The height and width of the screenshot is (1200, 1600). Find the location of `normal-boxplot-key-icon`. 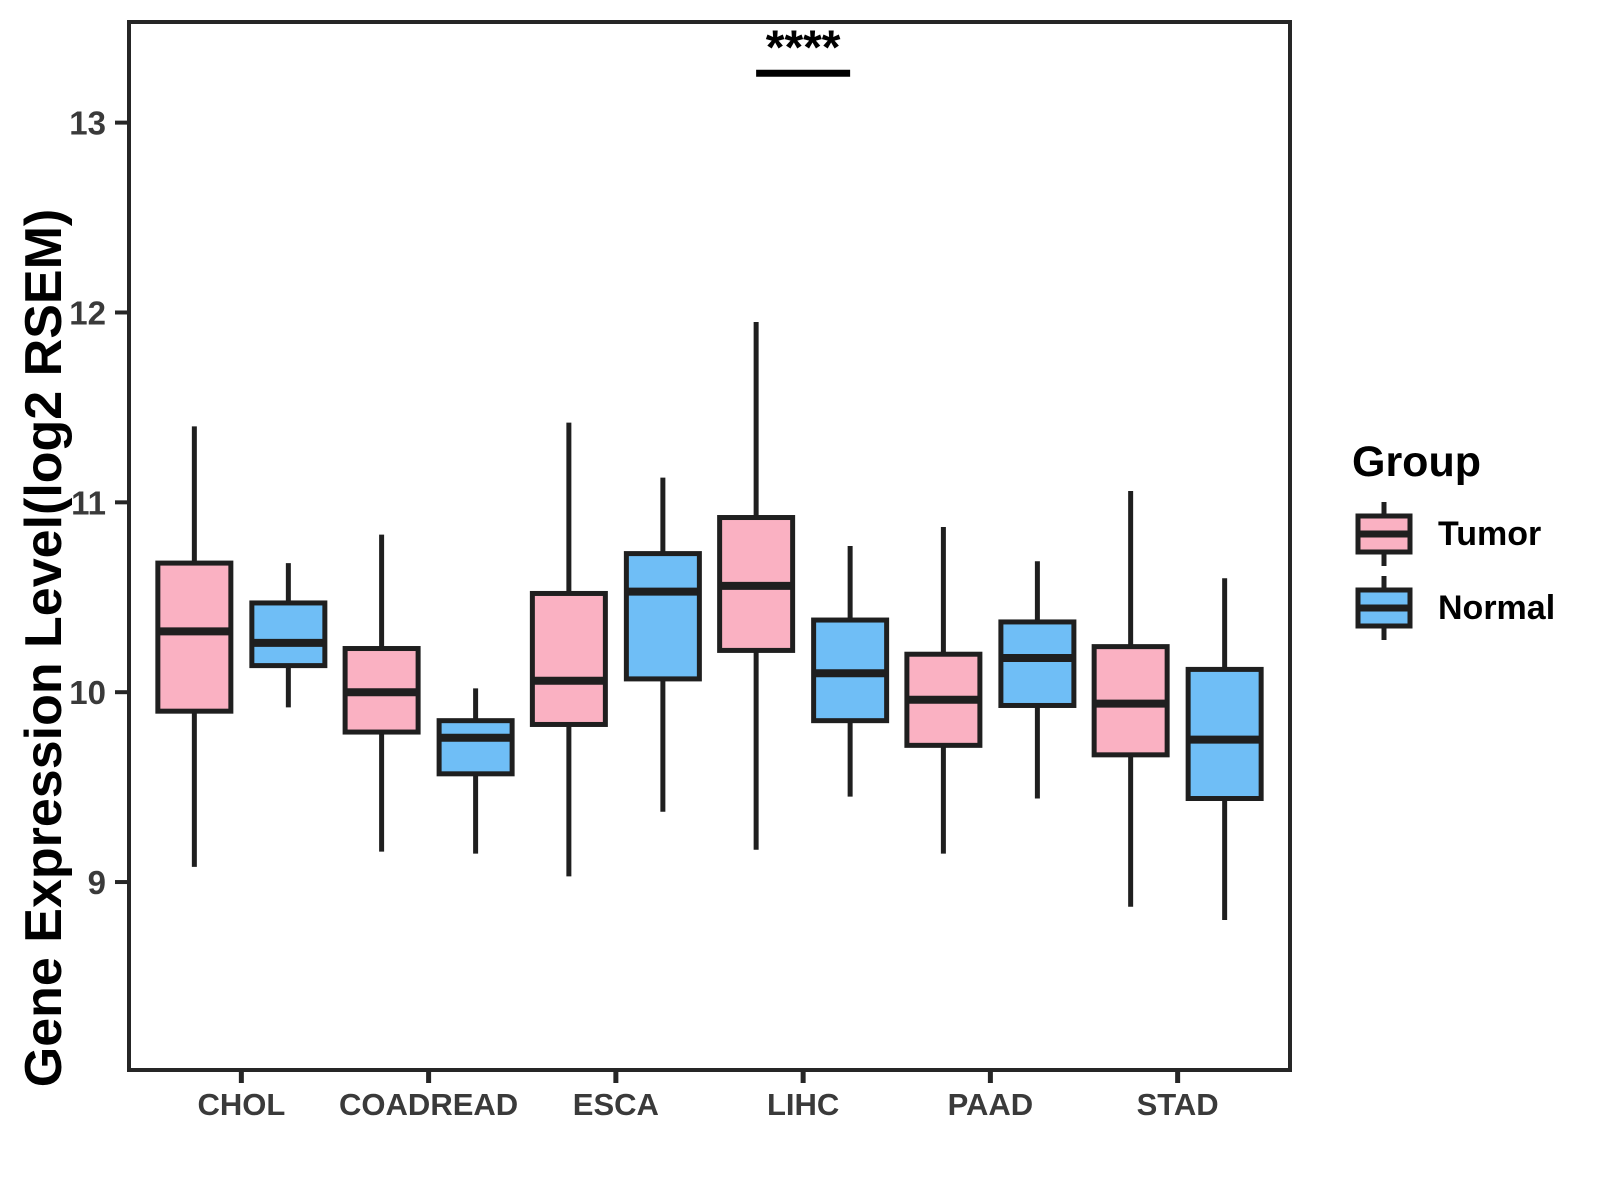

normal-boxplot-key-icon is located at coordinates (1384, 608).